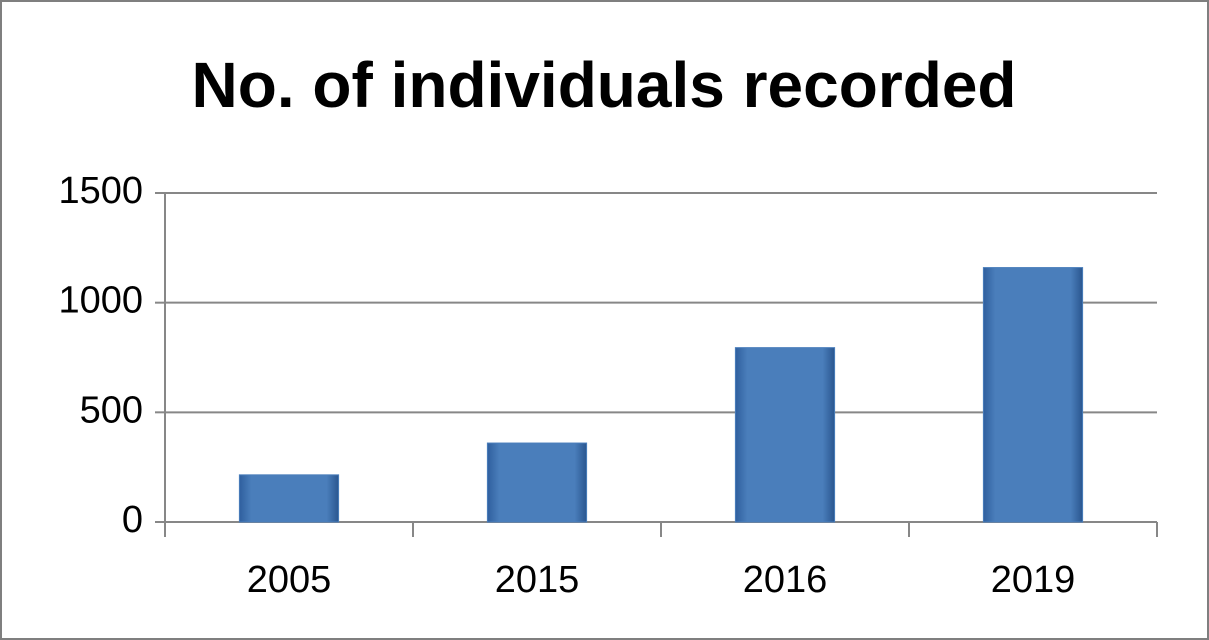  What do you see at coordinates (289, 580) in the screenshot?
I see `x-tick-label: 2005` at bounding box center [289, 580].